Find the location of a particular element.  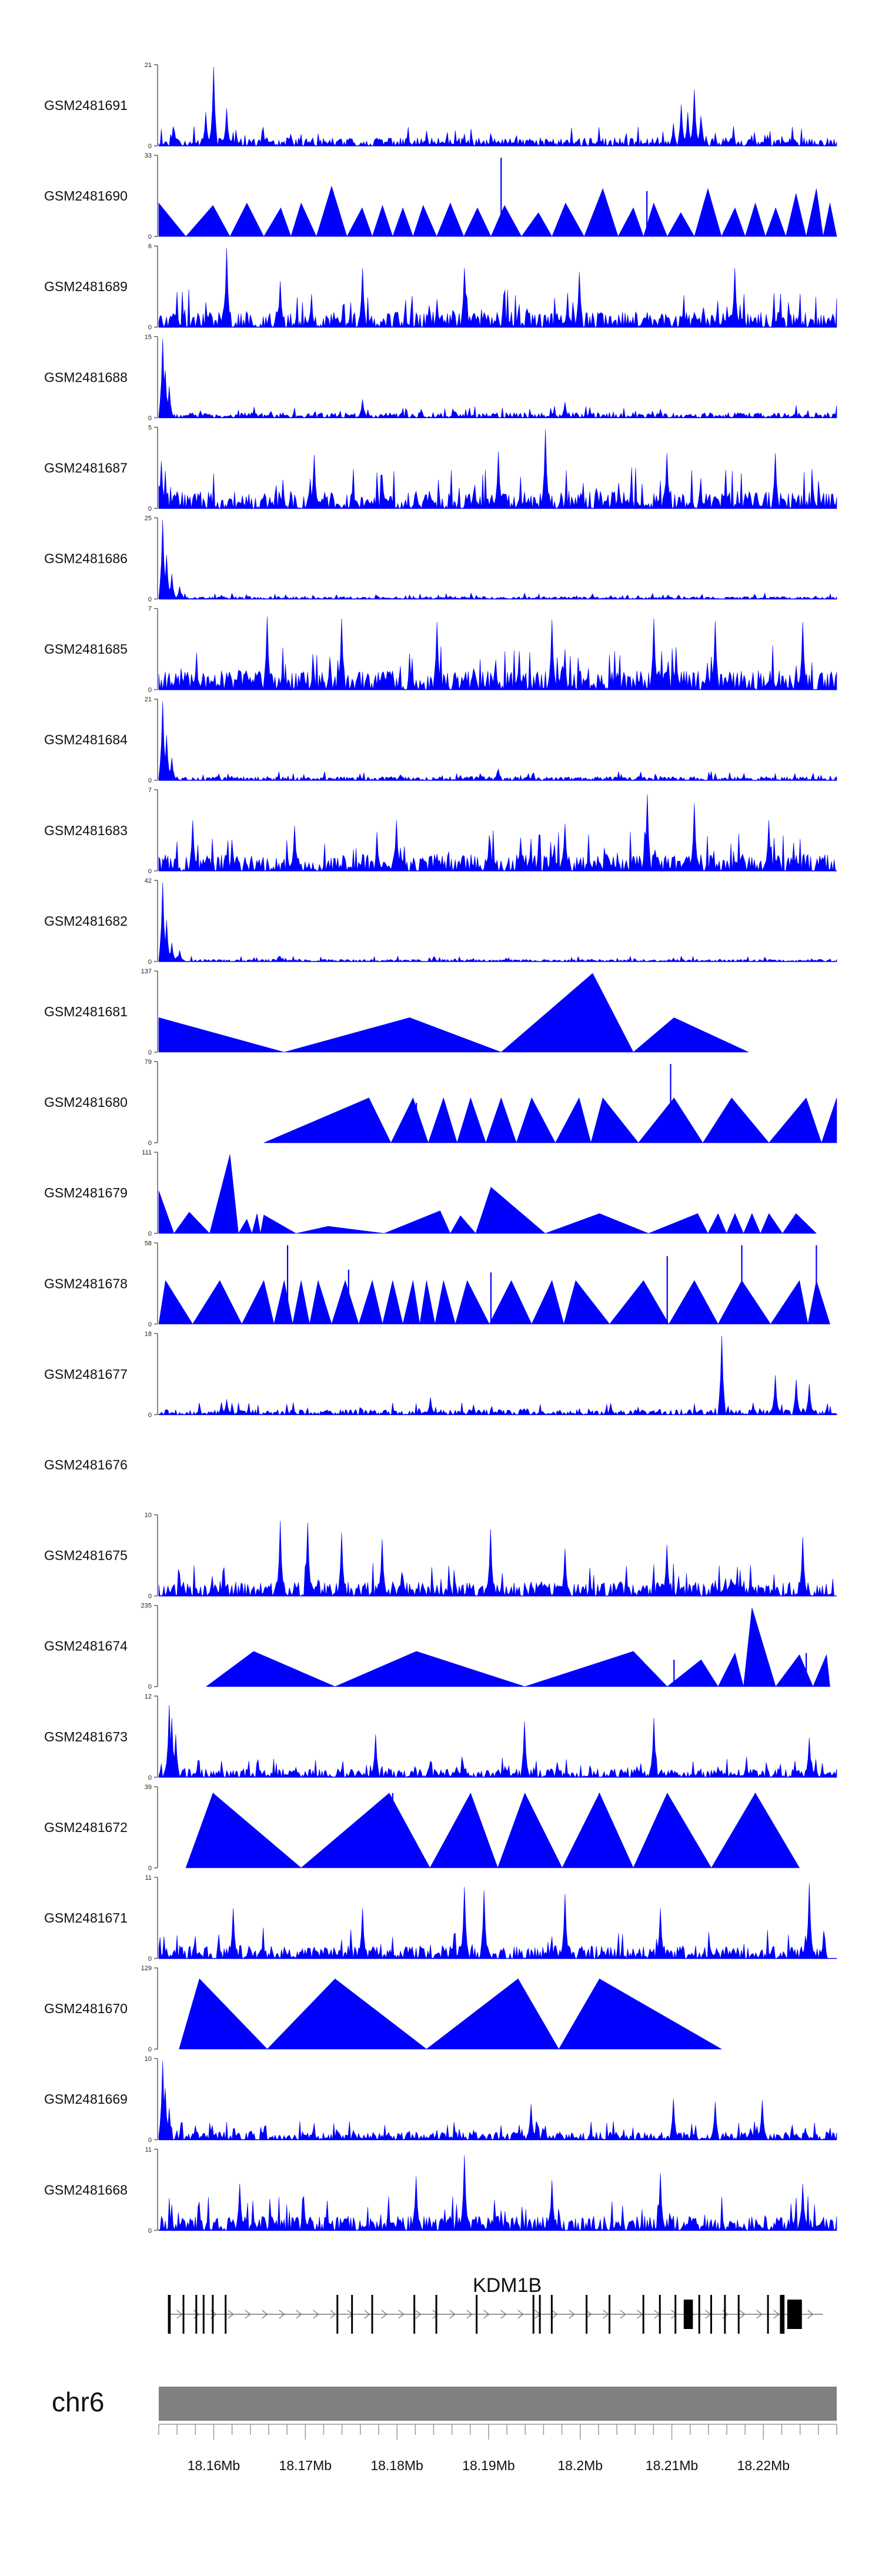

track-label-GSM2481689: GSM2481689 is located at coordinates (86, 286).